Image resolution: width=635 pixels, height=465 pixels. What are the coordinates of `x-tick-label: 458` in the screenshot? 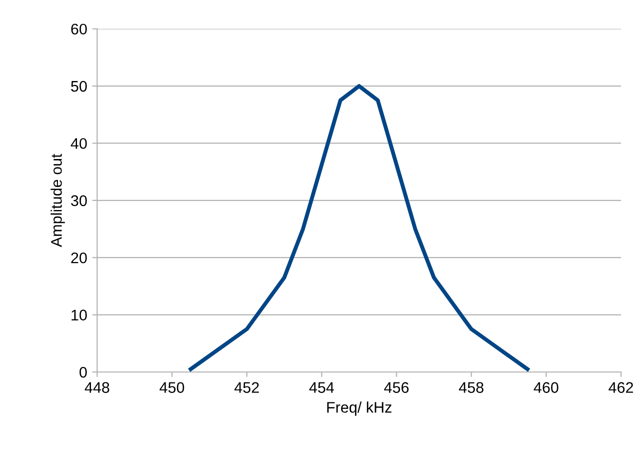 It's located at (471, 387).